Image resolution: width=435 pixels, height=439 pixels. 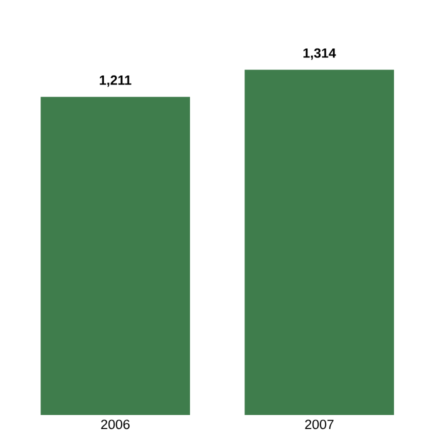 I want to click on x-tick-label: 2007, so click(x=319, y=425).